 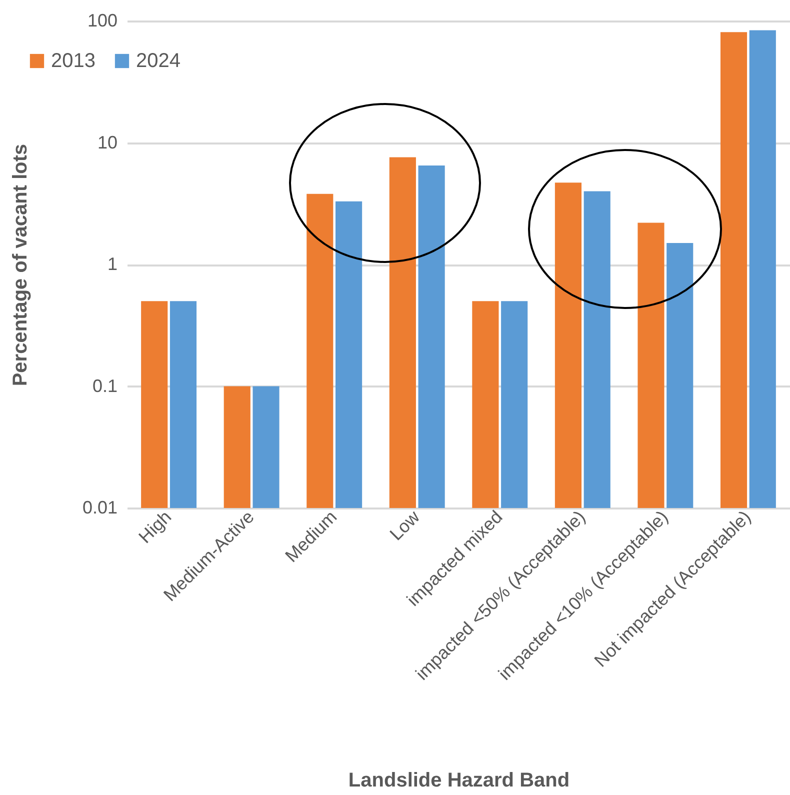 What do you see at coordinates (105, 386) in the screenshot?
I see `y-tick-label: 0.1` at bounding box center [105, 386].